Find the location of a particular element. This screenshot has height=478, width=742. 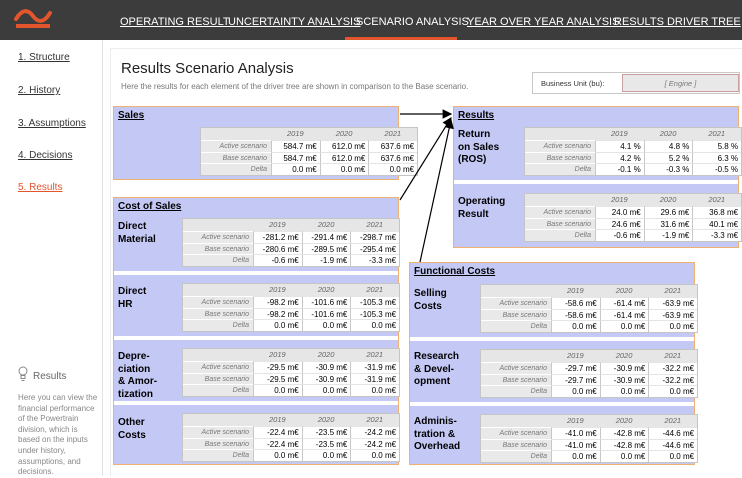

business-unit-field: [ Engine ] is located at coordinates (680, 83).